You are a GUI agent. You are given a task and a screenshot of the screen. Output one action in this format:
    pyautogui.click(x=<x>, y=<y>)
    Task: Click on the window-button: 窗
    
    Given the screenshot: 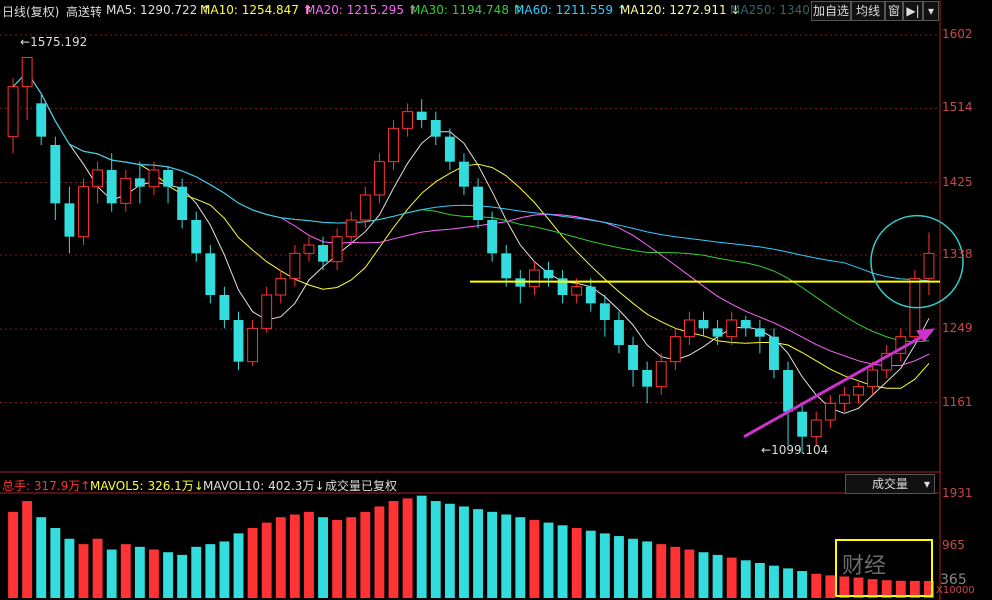 What is the action you would take?
    pyautogui.click(x=894, y=11)
    